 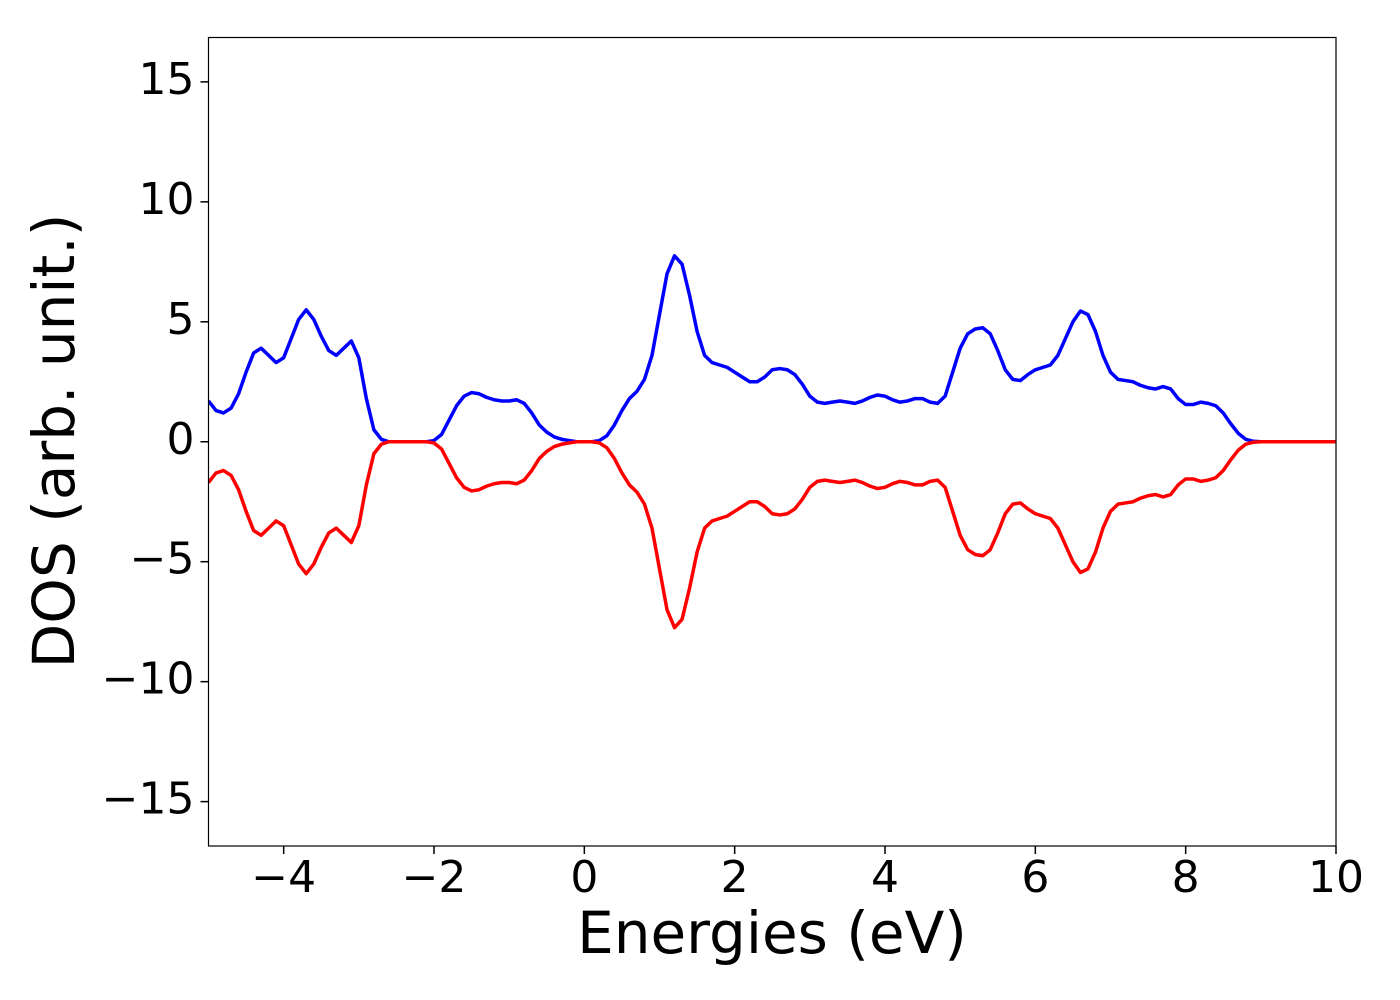 I want to click on y-tick-label: 0, so click(x=181, y=439).